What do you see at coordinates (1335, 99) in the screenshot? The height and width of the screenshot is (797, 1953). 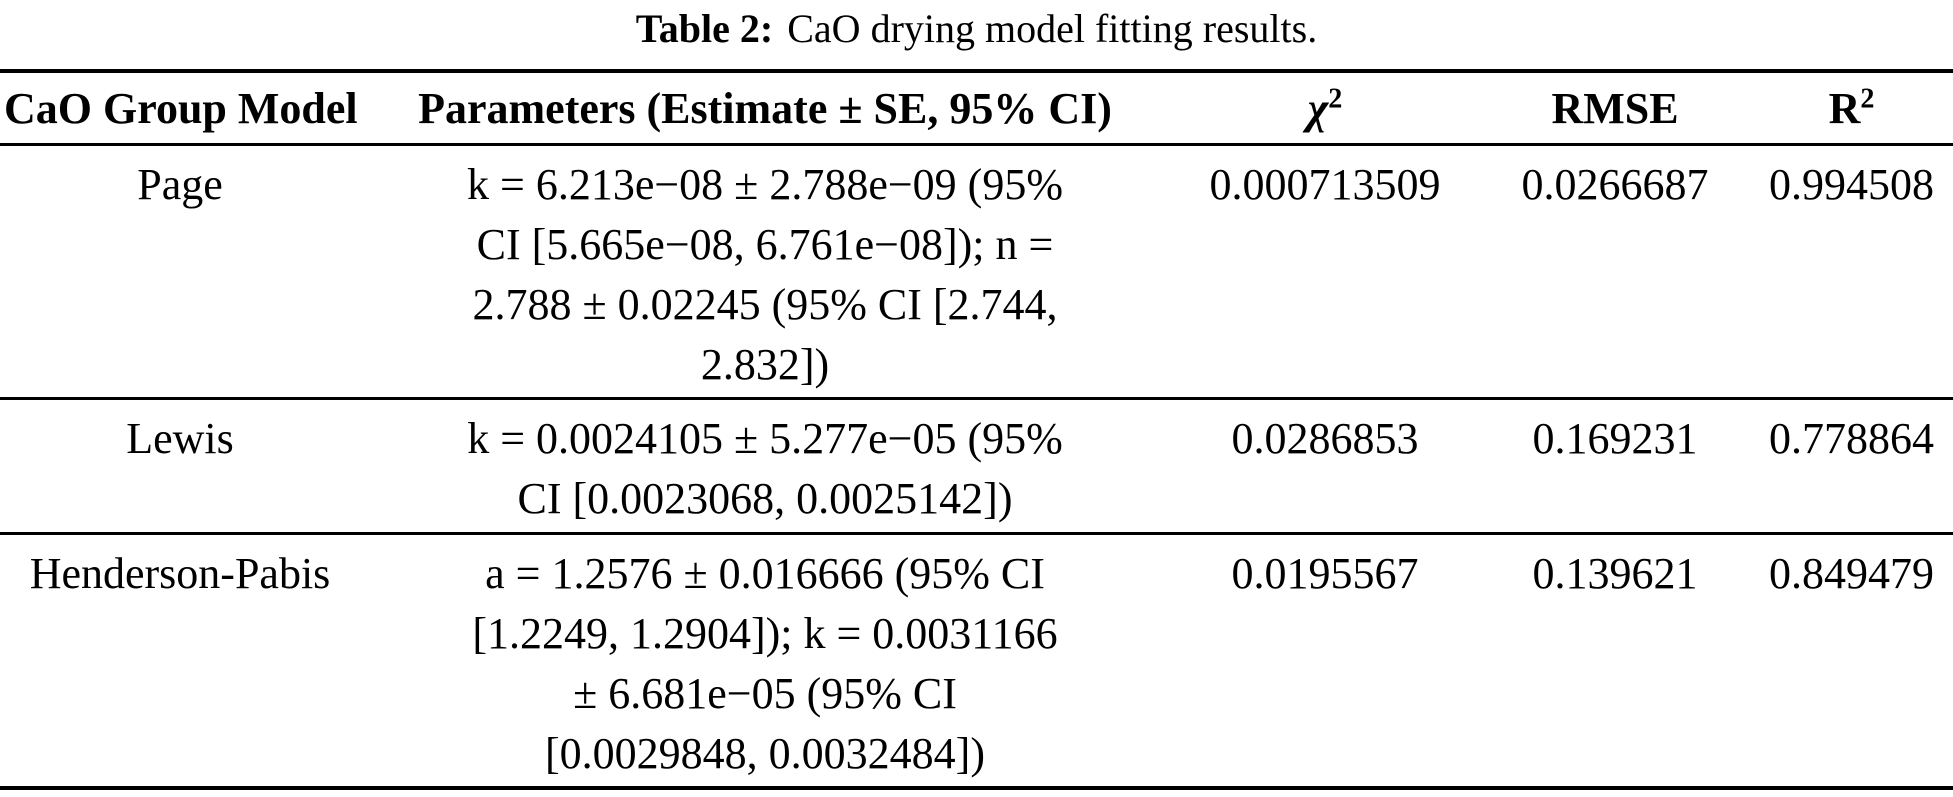 I see `chi-exponent: 2` at bounding box center [1335, 99].